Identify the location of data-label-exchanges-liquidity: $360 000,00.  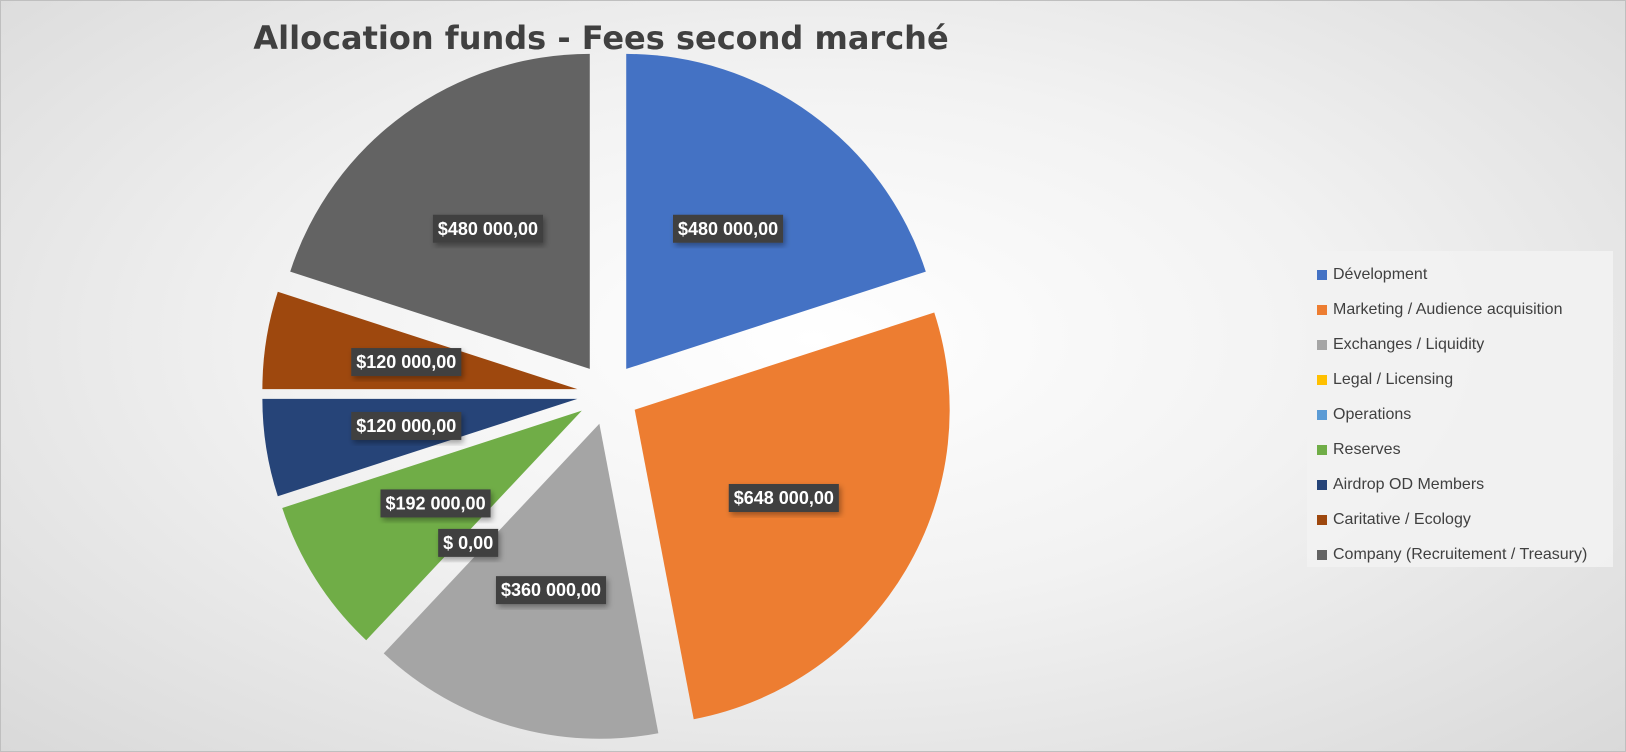
(551, 590).